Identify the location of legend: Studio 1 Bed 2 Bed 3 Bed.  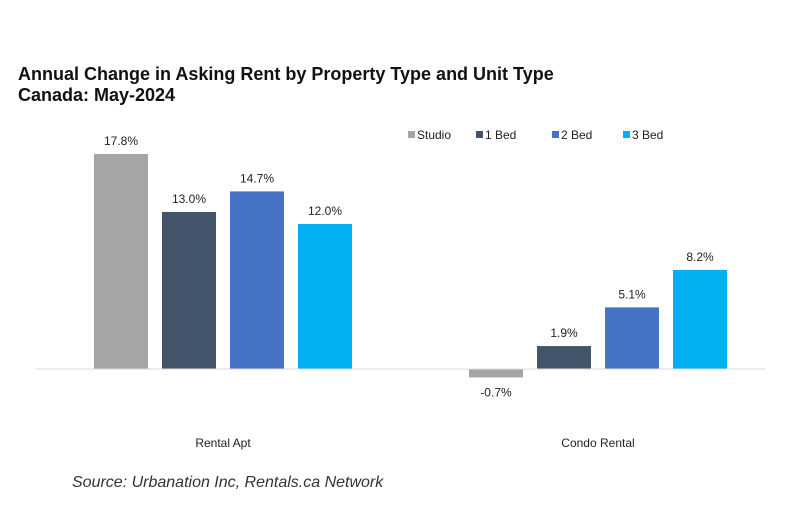
(535, 135).